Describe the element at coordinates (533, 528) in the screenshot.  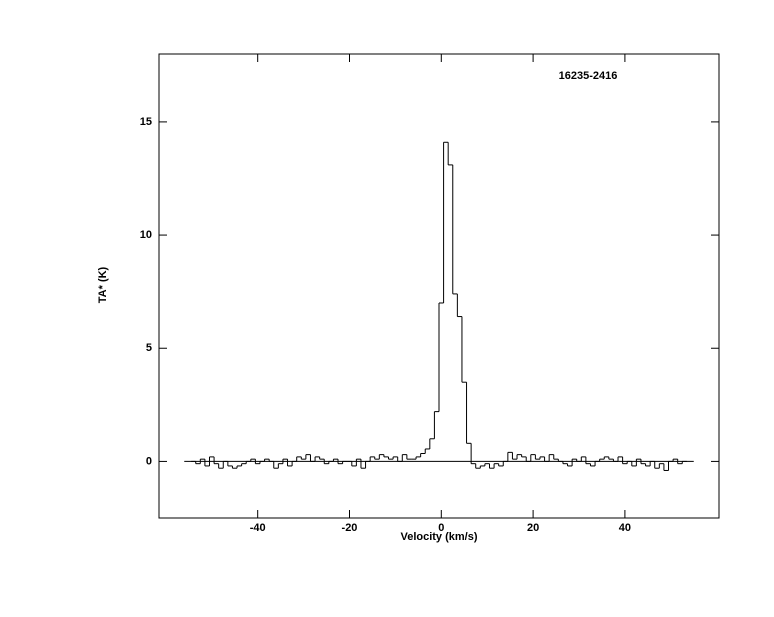
I see `x-tick-label: 20` at that location.